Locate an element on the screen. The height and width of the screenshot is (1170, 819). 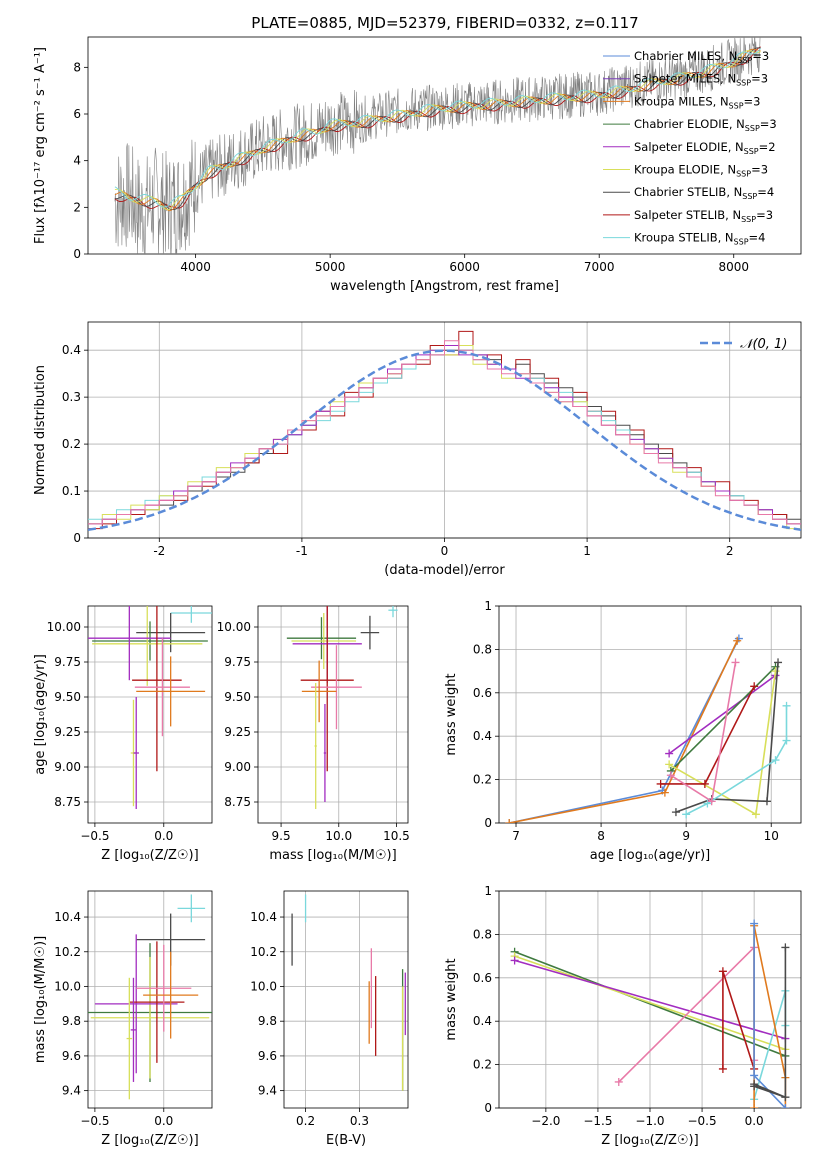
x-tick-label: −2.0 is located at coordinates (545, 1121).